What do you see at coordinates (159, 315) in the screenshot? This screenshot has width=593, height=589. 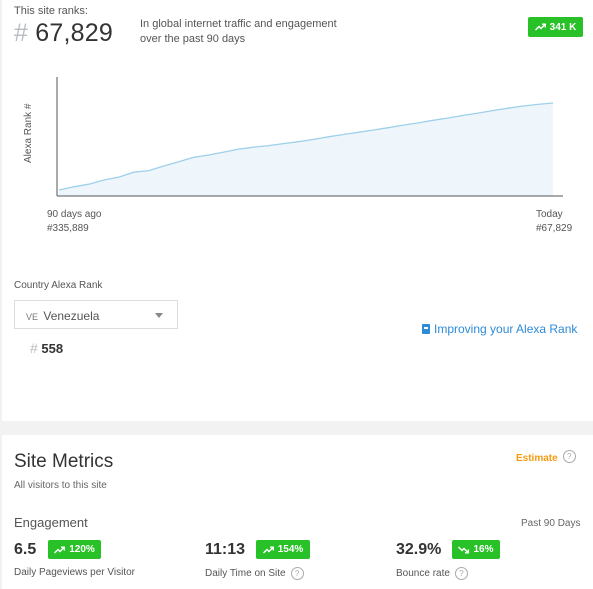 I see `chevron-down-icon` at bounding box center [159, 315].